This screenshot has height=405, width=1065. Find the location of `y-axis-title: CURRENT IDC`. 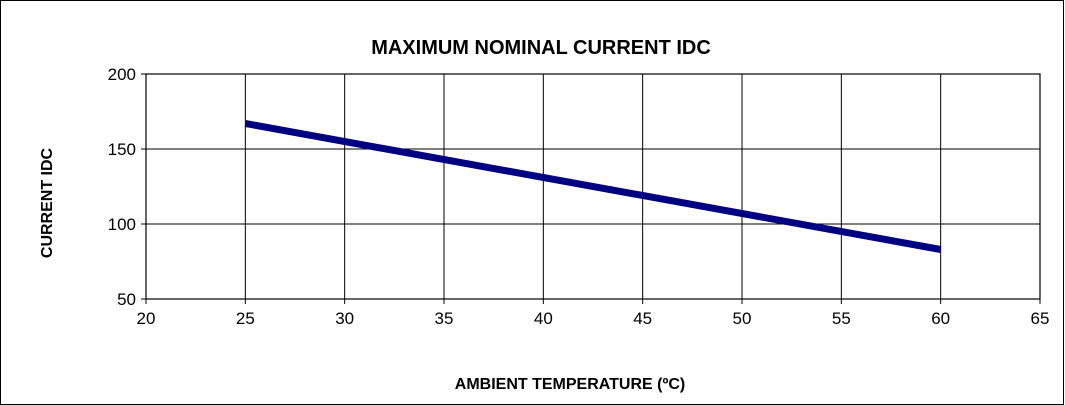

y-axis-title: CURRENT IDC is located at coordinates (47, 202).